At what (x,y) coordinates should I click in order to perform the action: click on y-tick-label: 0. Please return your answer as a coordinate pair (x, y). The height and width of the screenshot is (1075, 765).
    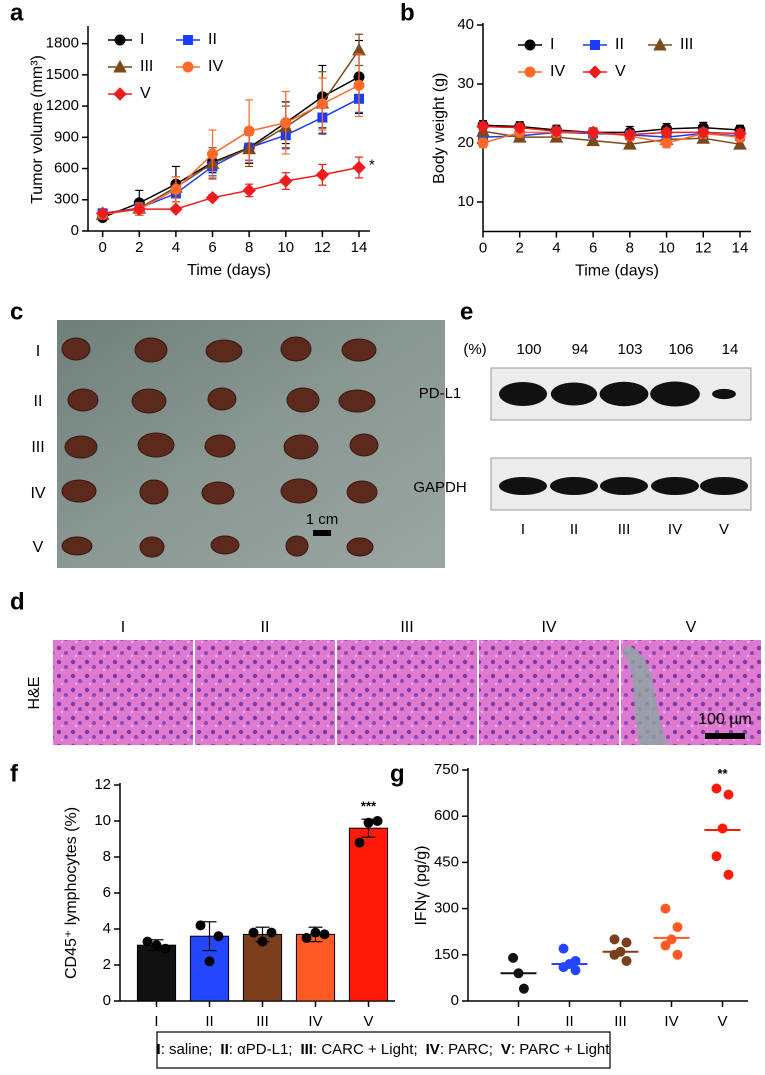
    Looking at the image, I should click on (455, 1000).